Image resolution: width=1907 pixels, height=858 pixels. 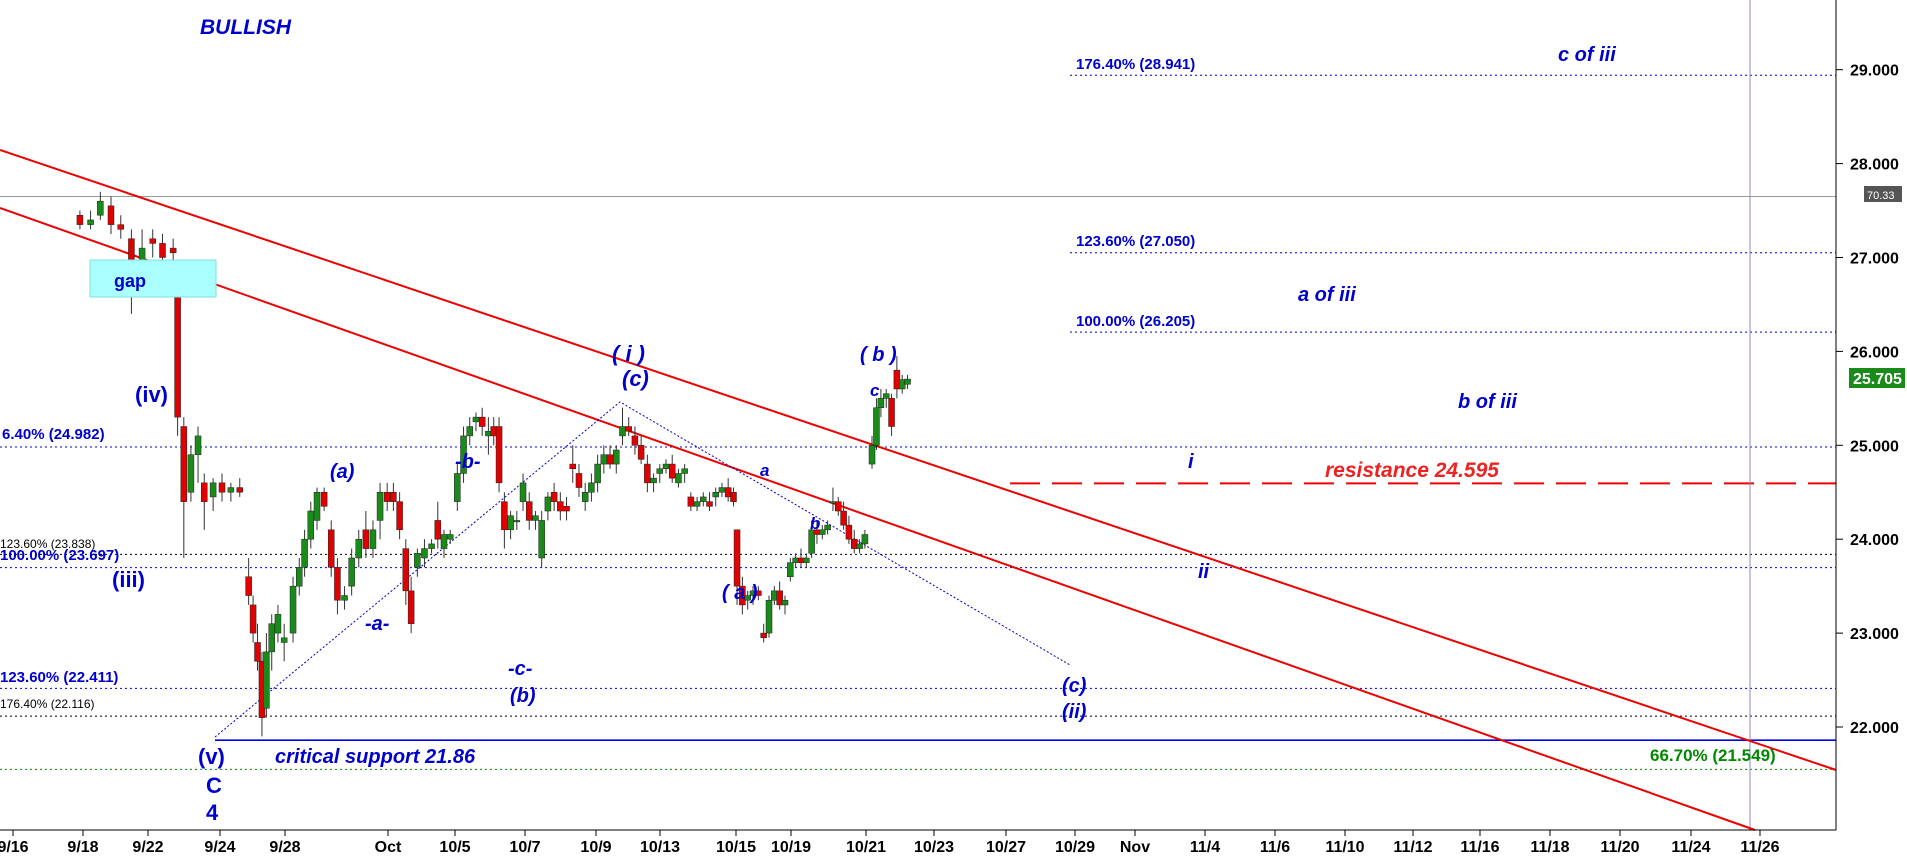 What do you see at coordinates (1191, 462) in the screenshot?
I see `wave-label: i` at bounding box center [1191, 462].